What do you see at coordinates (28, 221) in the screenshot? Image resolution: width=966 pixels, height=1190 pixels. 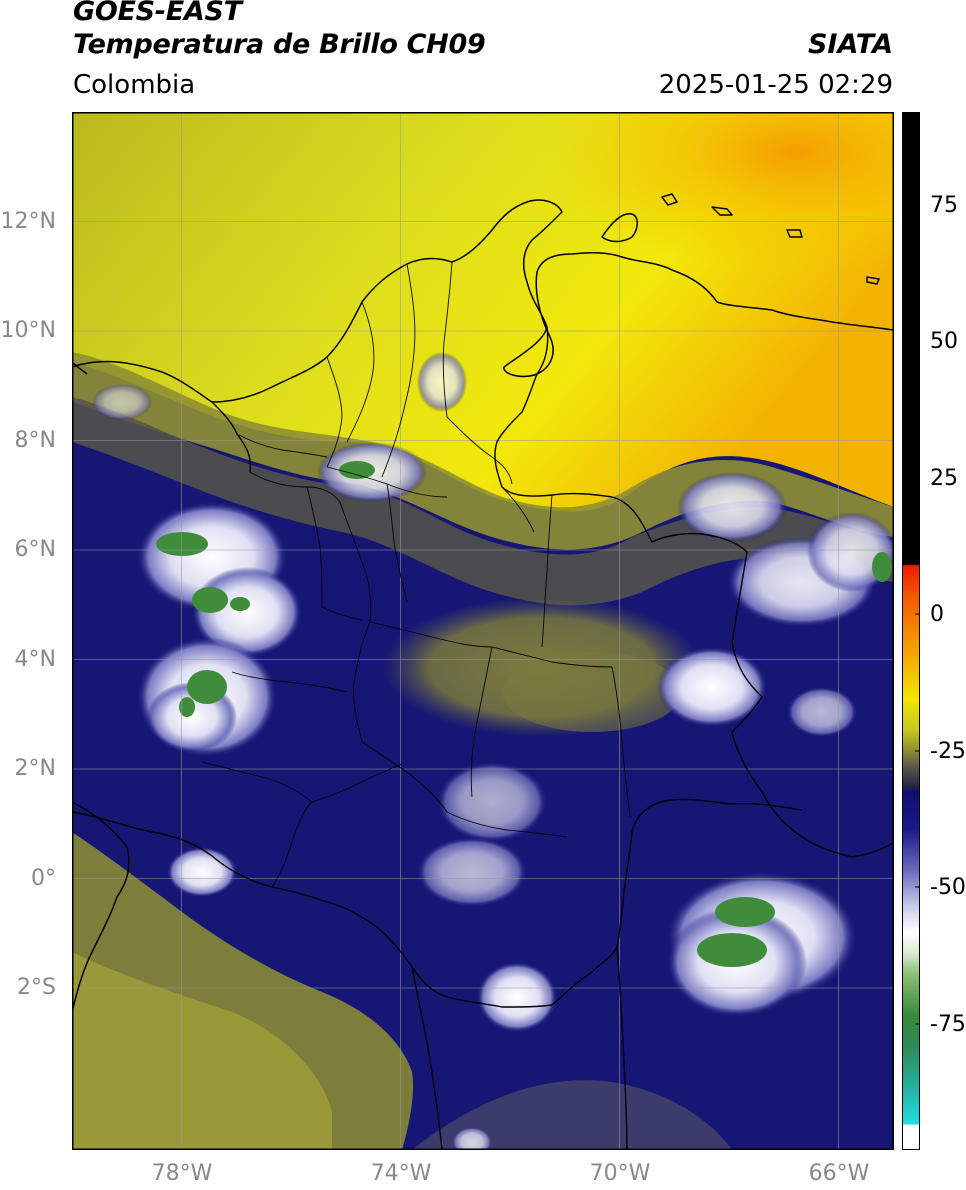 I see `lat-label: 12°N` at bounding box center [28, 221].